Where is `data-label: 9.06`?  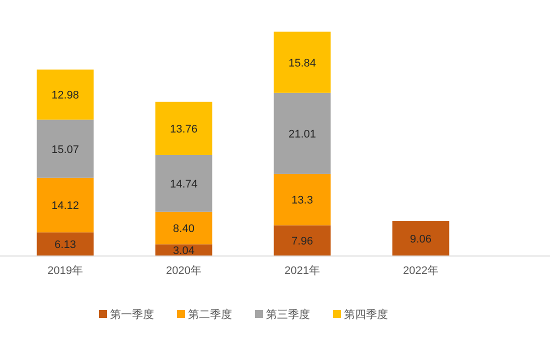
data-label: 9.06 is located at coordinates (421, 240).